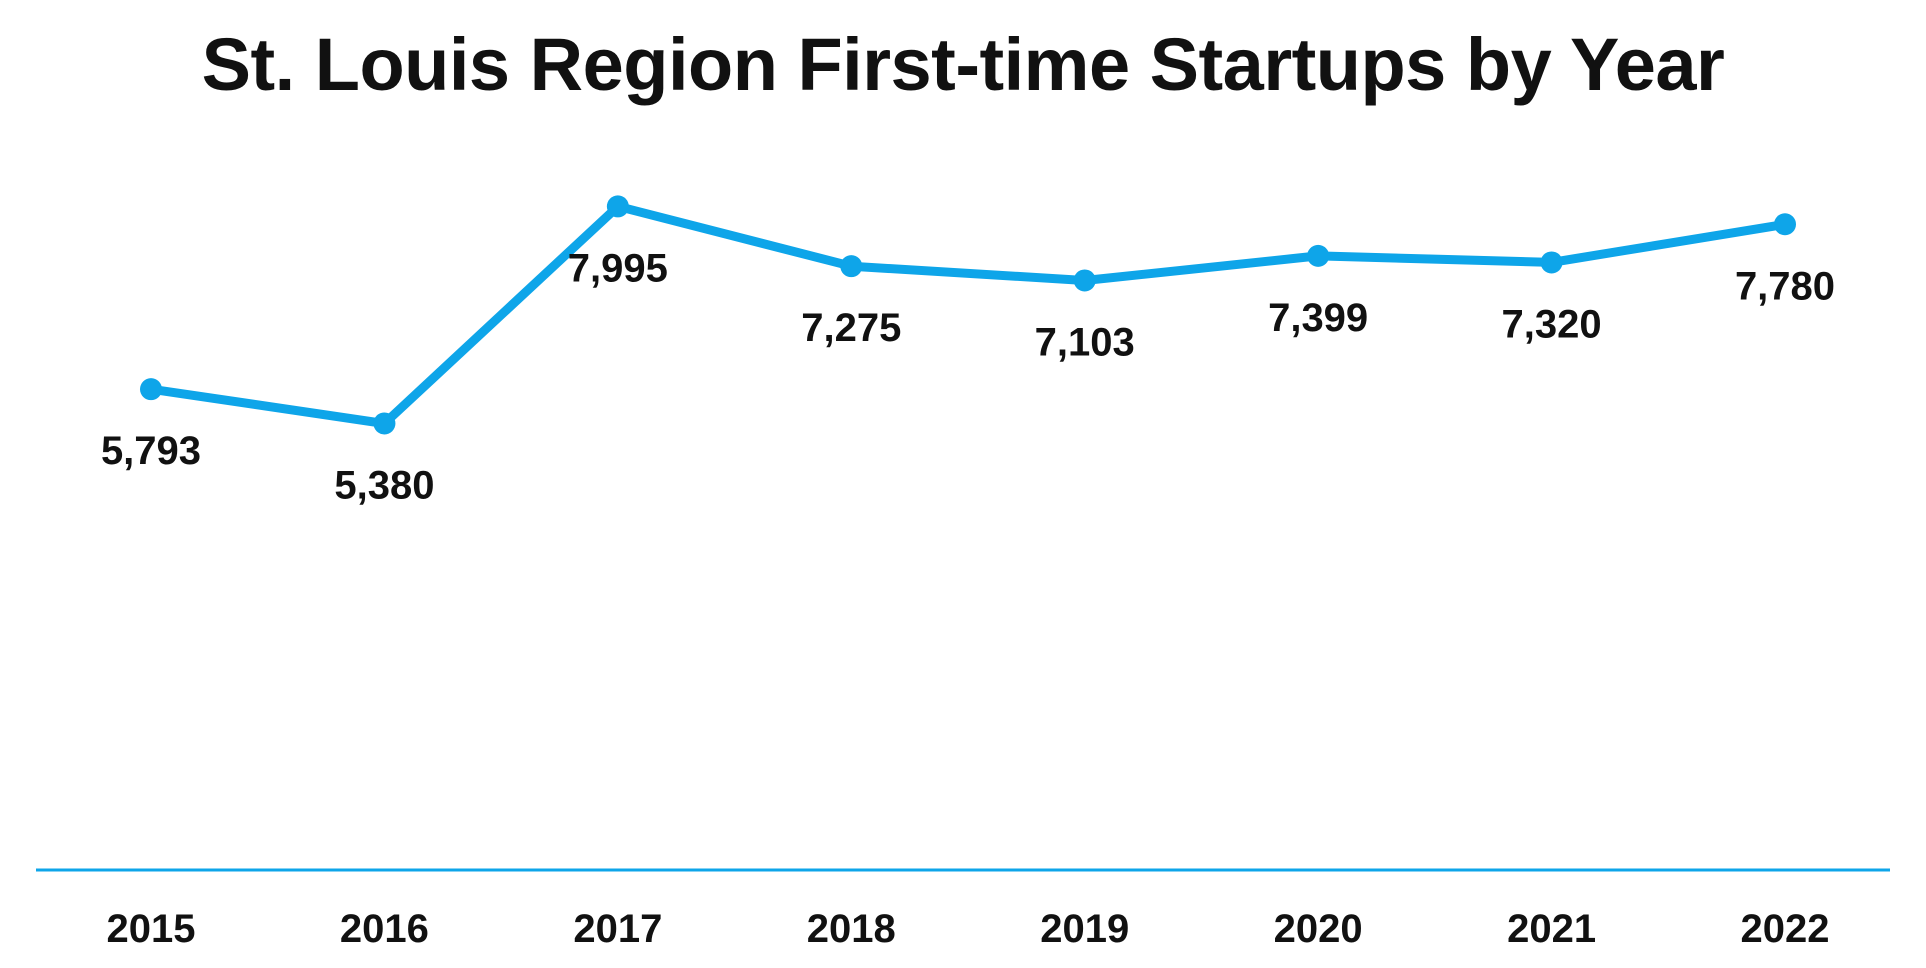 This screenshot has height=968, width=1926. What do you see at coordinates (151, 451) in the screenshot?
I see `data-label-2015: 5,793` at bounding box center [151, 451].